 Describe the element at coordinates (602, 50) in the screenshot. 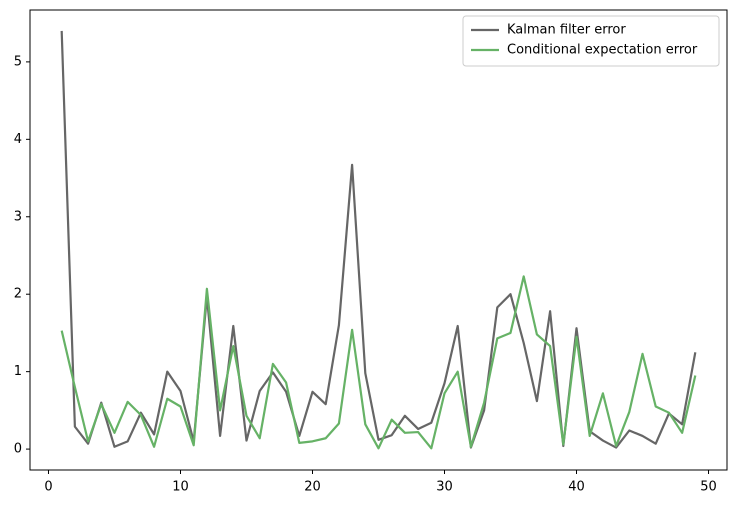

I see `legend-label: Conditional expectation error` at that location.